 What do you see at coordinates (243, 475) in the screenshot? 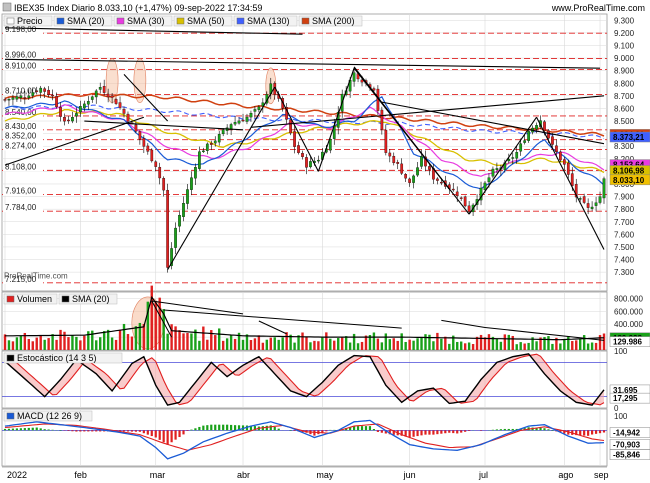
I see `x-month-label: abr` at bounding box center [243, 475].